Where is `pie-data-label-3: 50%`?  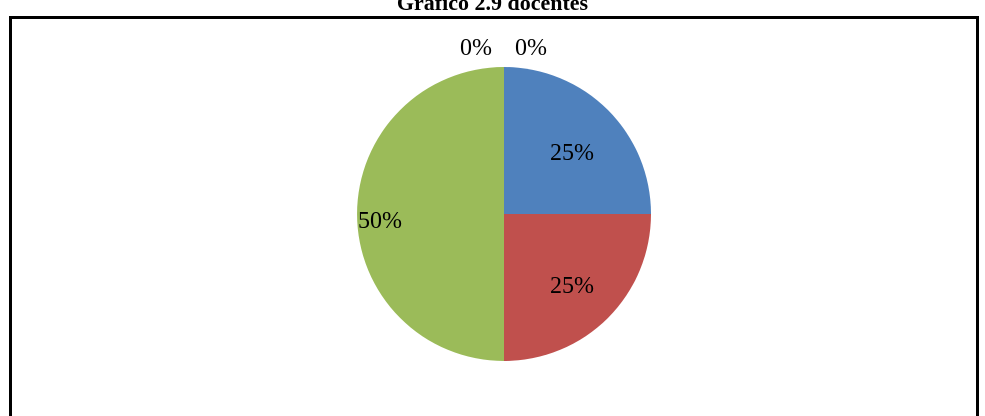
pie-data-label-3: 50% is located at coordinates (380, 221).